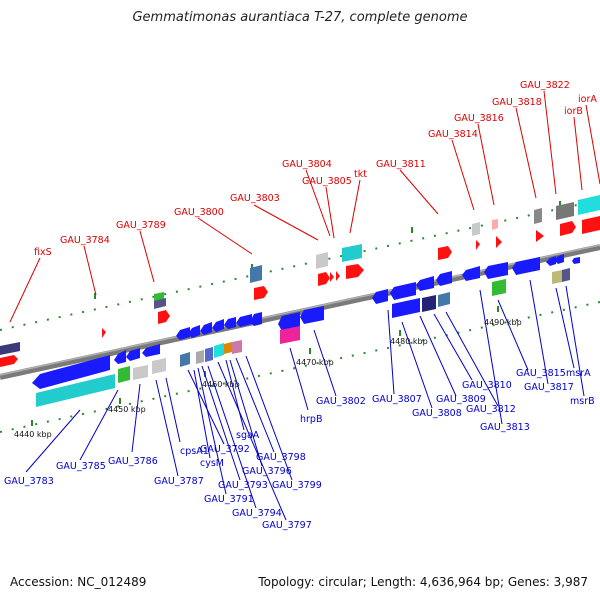  Describe the element at coordinates (352, 253) in the screenshot. I see `gene-tkt` at that location.